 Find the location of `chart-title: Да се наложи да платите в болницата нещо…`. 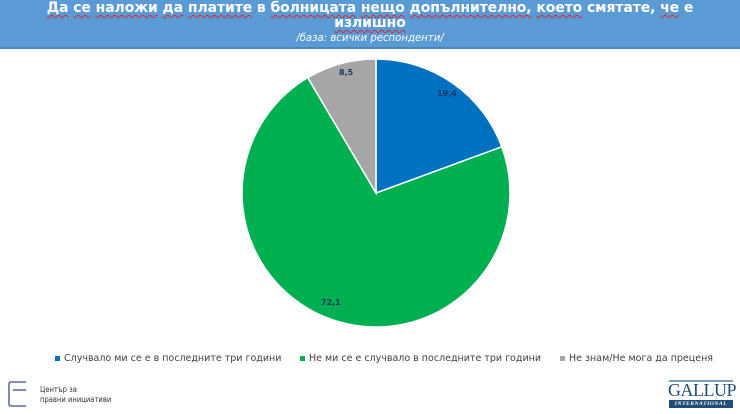

chart-title: Да се наложи да платите в болницата нещо… is located at coordinates (370, 15).